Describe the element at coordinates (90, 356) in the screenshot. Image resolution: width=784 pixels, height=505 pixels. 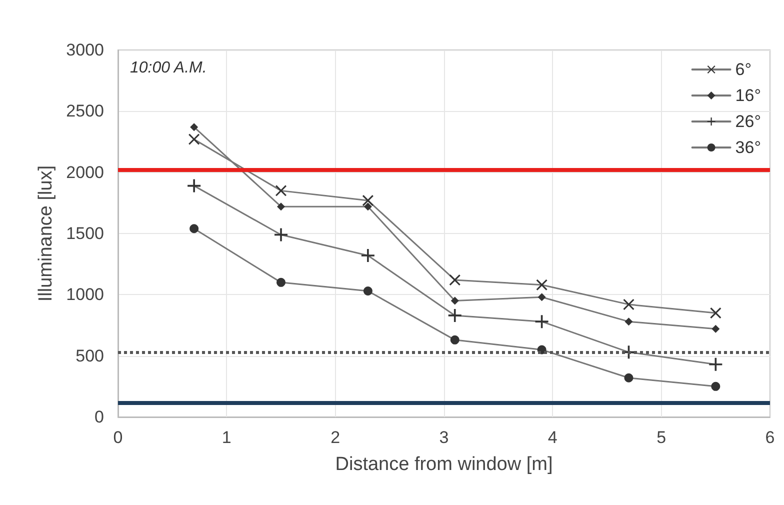
I see `y-tick-label: 500` at that location.